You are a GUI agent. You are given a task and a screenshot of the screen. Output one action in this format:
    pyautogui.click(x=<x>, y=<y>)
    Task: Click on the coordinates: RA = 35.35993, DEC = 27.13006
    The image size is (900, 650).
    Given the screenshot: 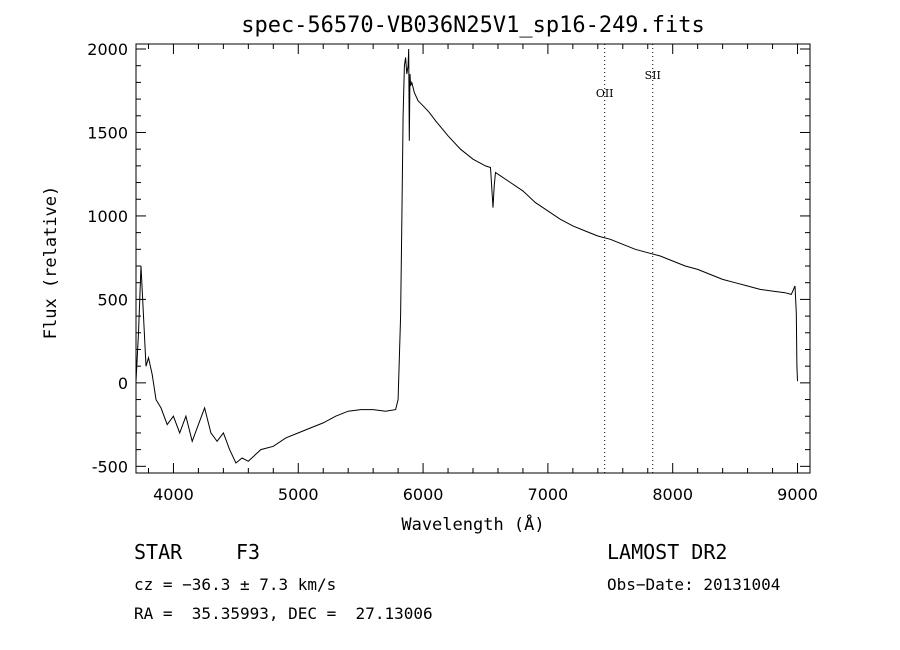 What is the action you would take?
    pyautogui.click(x=283, y=613)
    